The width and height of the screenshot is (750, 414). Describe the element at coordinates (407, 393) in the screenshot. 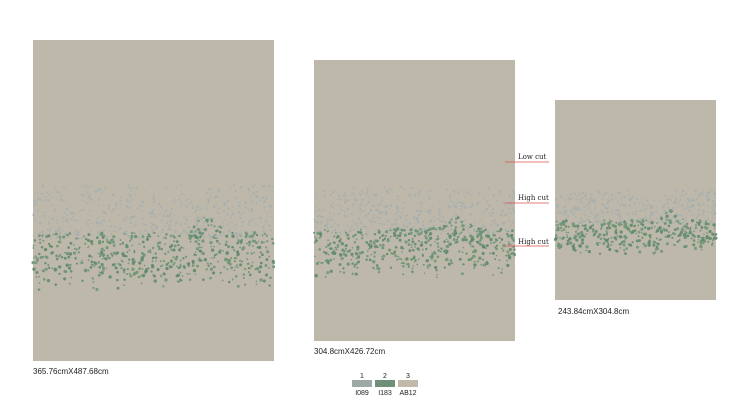

I see `swatch-code: AB12` at that location.